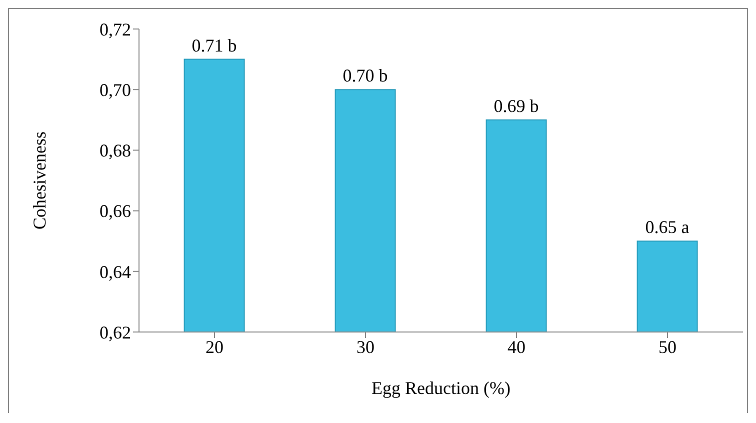 This screenshot has width=756, height=423. Describe the element at coordinates (115, 29) in the screenshot. I see `y-tick-label: 0,72` at that location.